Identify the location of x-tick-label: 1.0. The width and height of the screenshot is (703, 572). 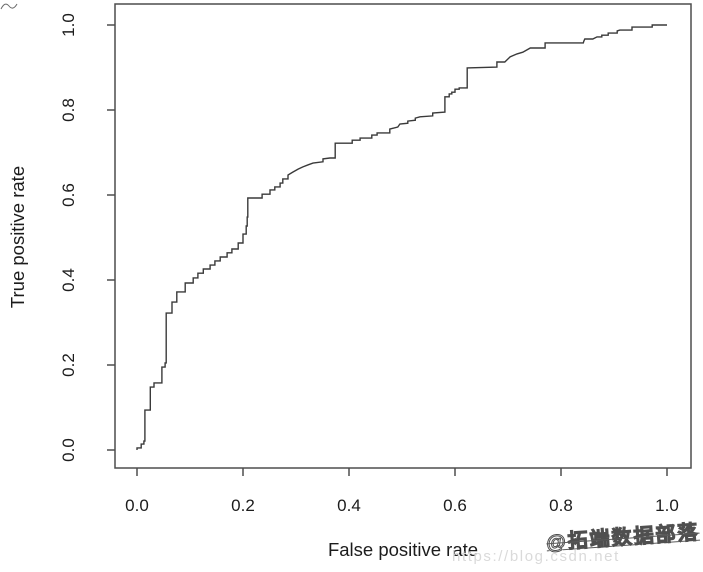
(667, 505).